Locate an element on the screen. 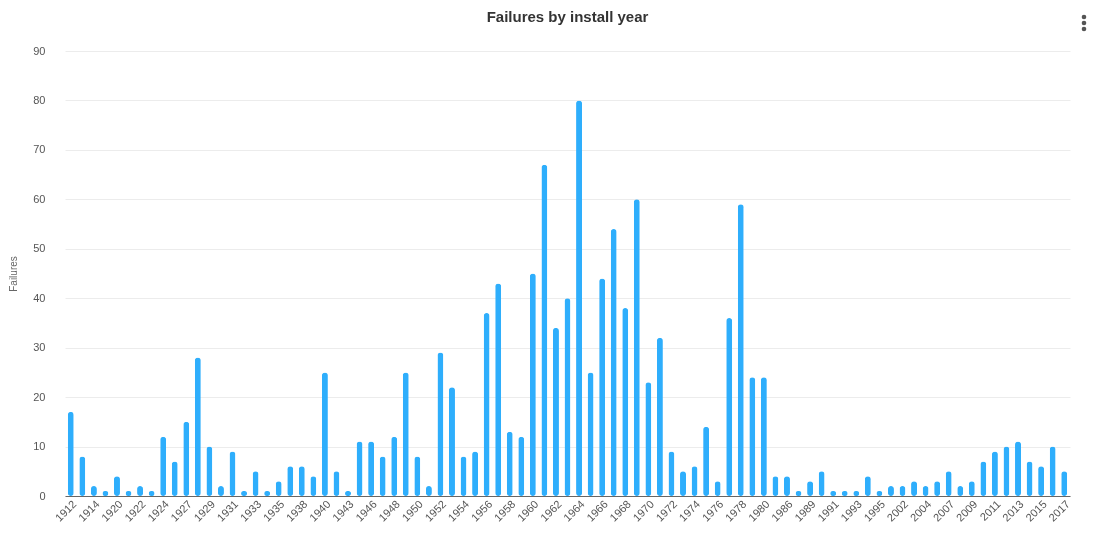 This screenshot has width=1101, height=538. y-tick-label: 70 is located at coordinates (39, 149).